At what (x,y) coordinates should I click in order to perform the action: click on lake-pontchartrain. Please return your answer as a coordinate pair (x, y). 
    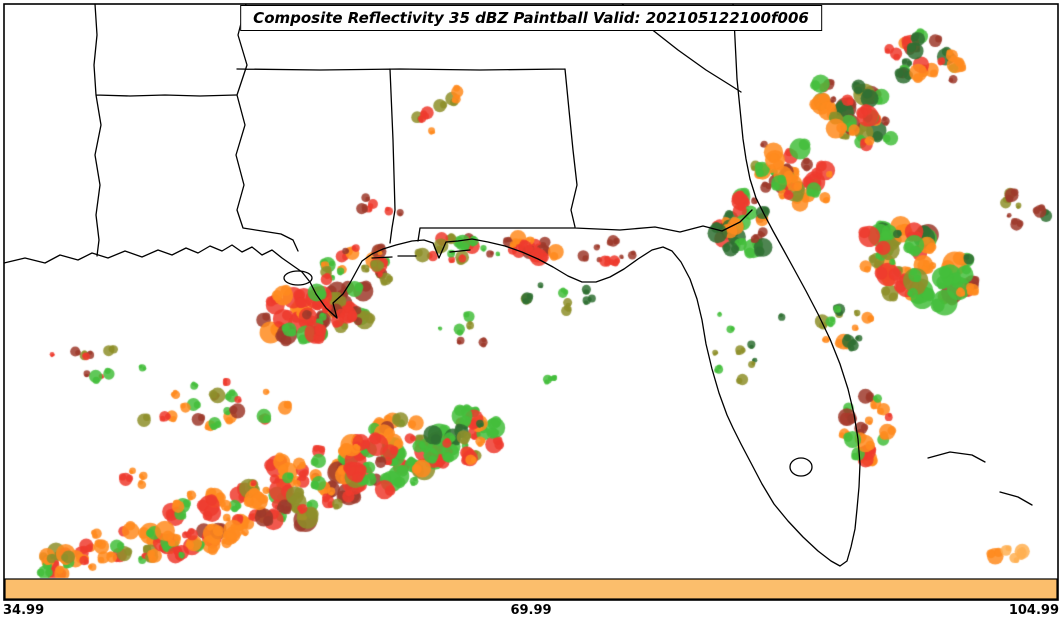
    Looking at the image, I should click on (298, 278).